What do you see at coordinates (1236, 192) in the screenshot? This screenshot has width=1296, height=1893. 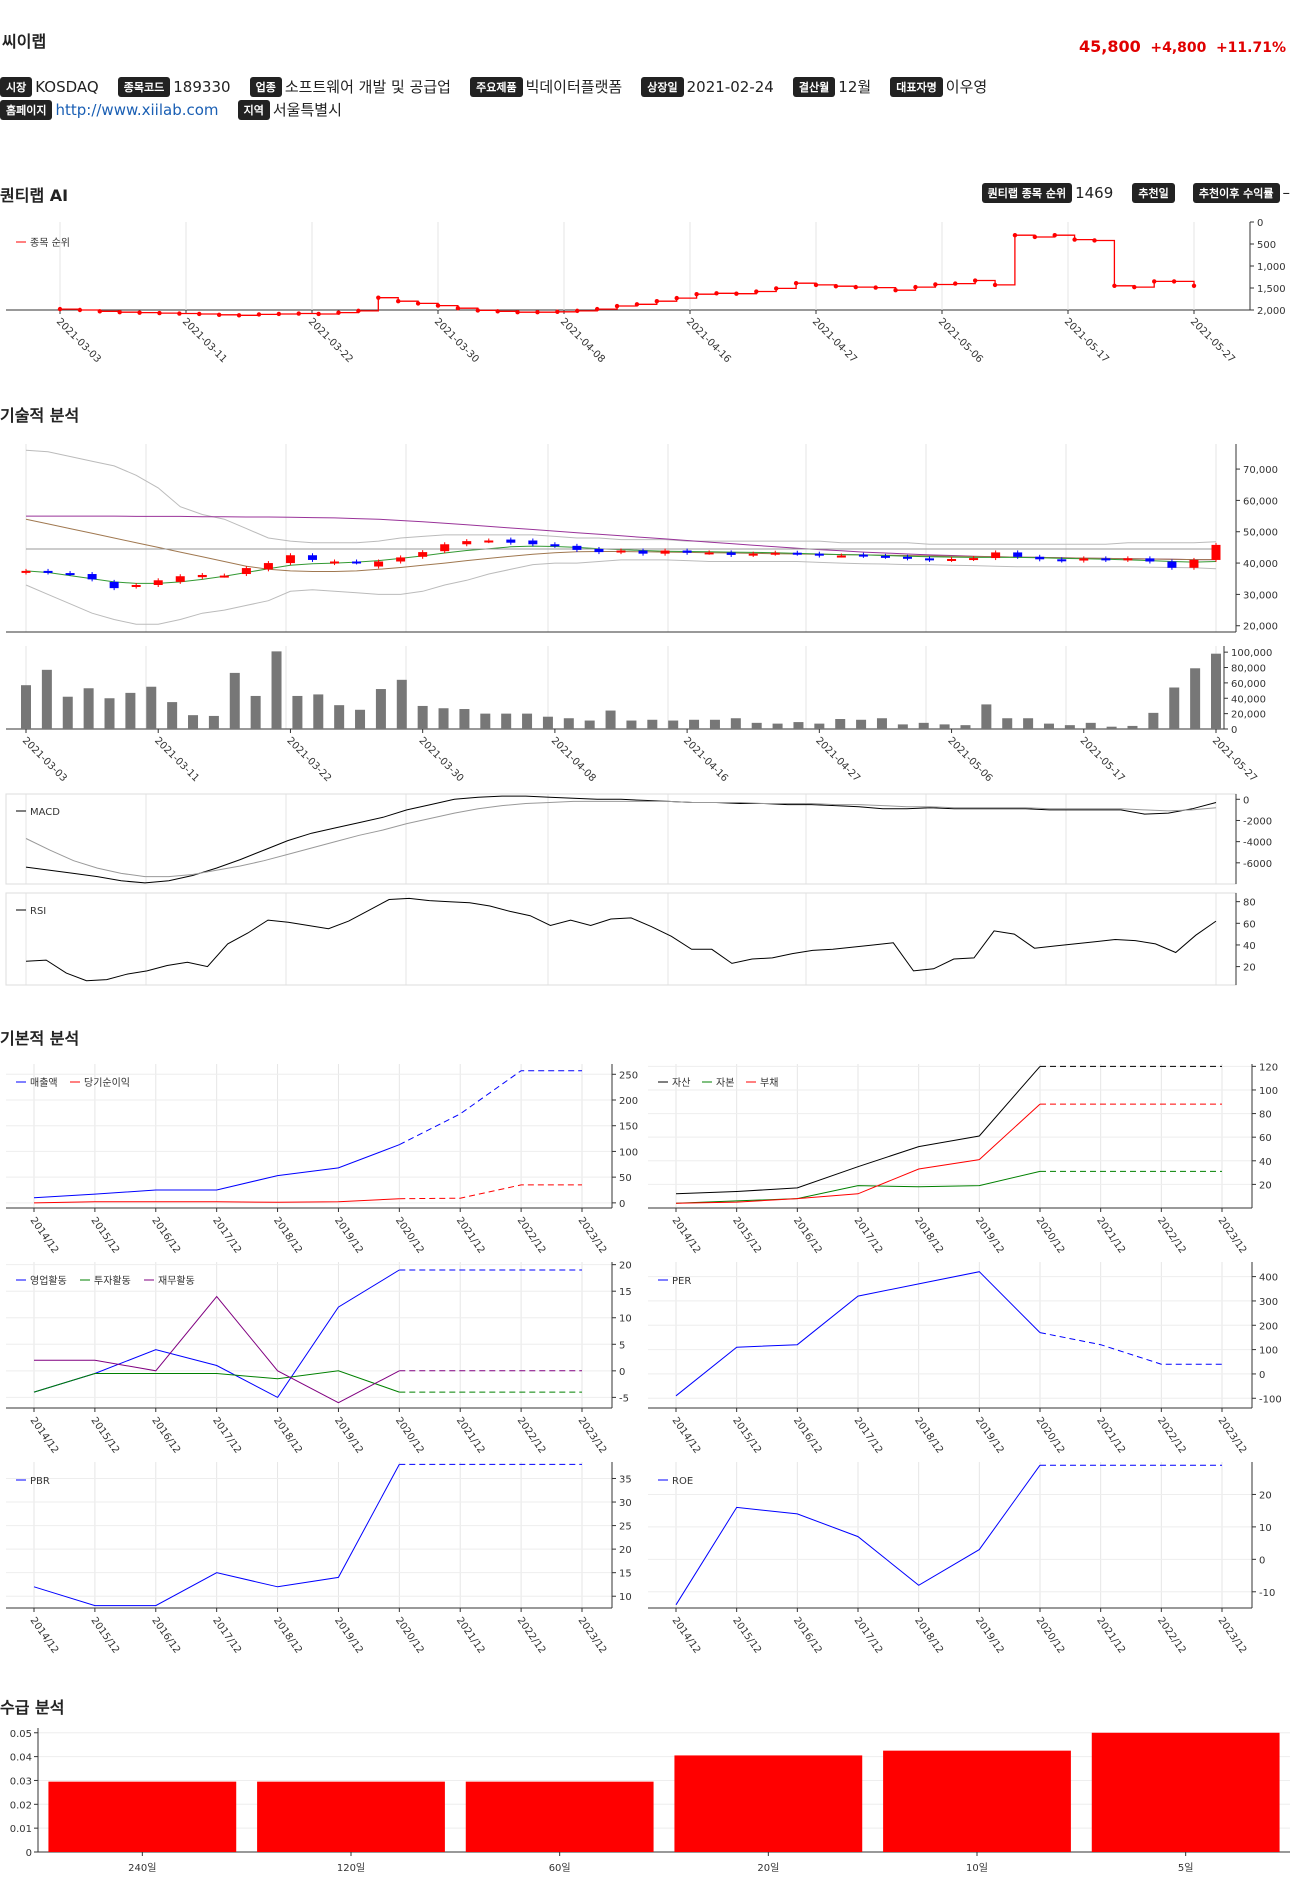 I see `rec-return-label: 추천이후 수익률` at bounding box center [1236, 192].